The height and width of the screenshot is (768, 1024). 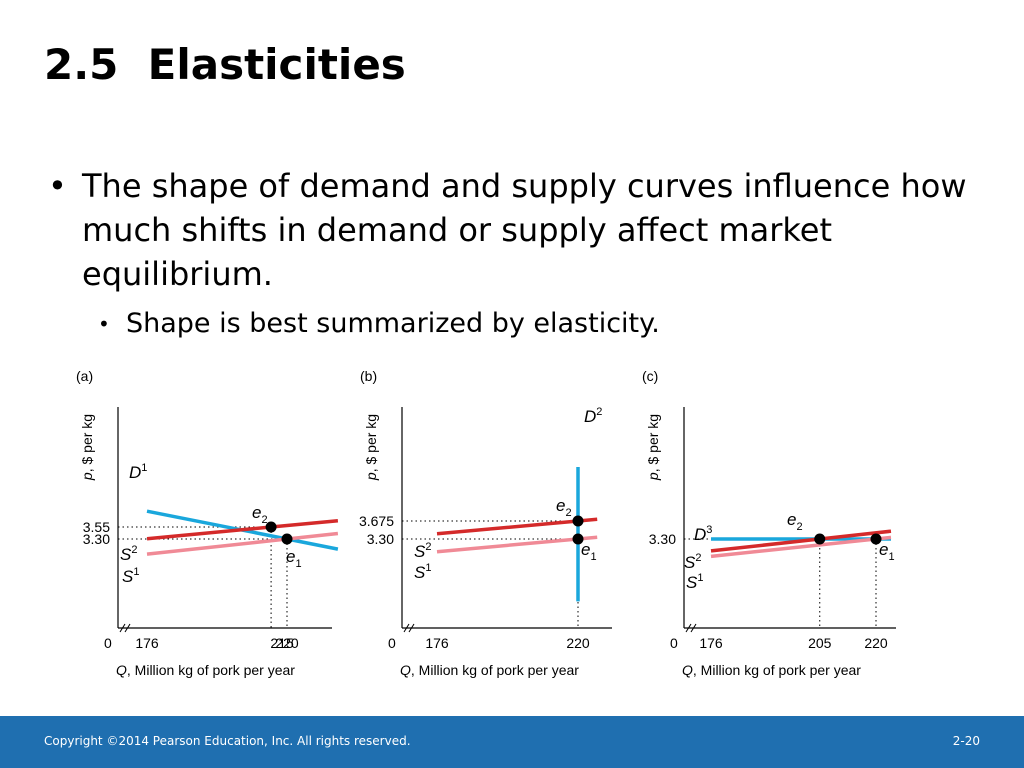 What do you see at coordinates (650, 376) in the screenshot?
I see `panel-label: (c)` at bounding box center [650, 376].